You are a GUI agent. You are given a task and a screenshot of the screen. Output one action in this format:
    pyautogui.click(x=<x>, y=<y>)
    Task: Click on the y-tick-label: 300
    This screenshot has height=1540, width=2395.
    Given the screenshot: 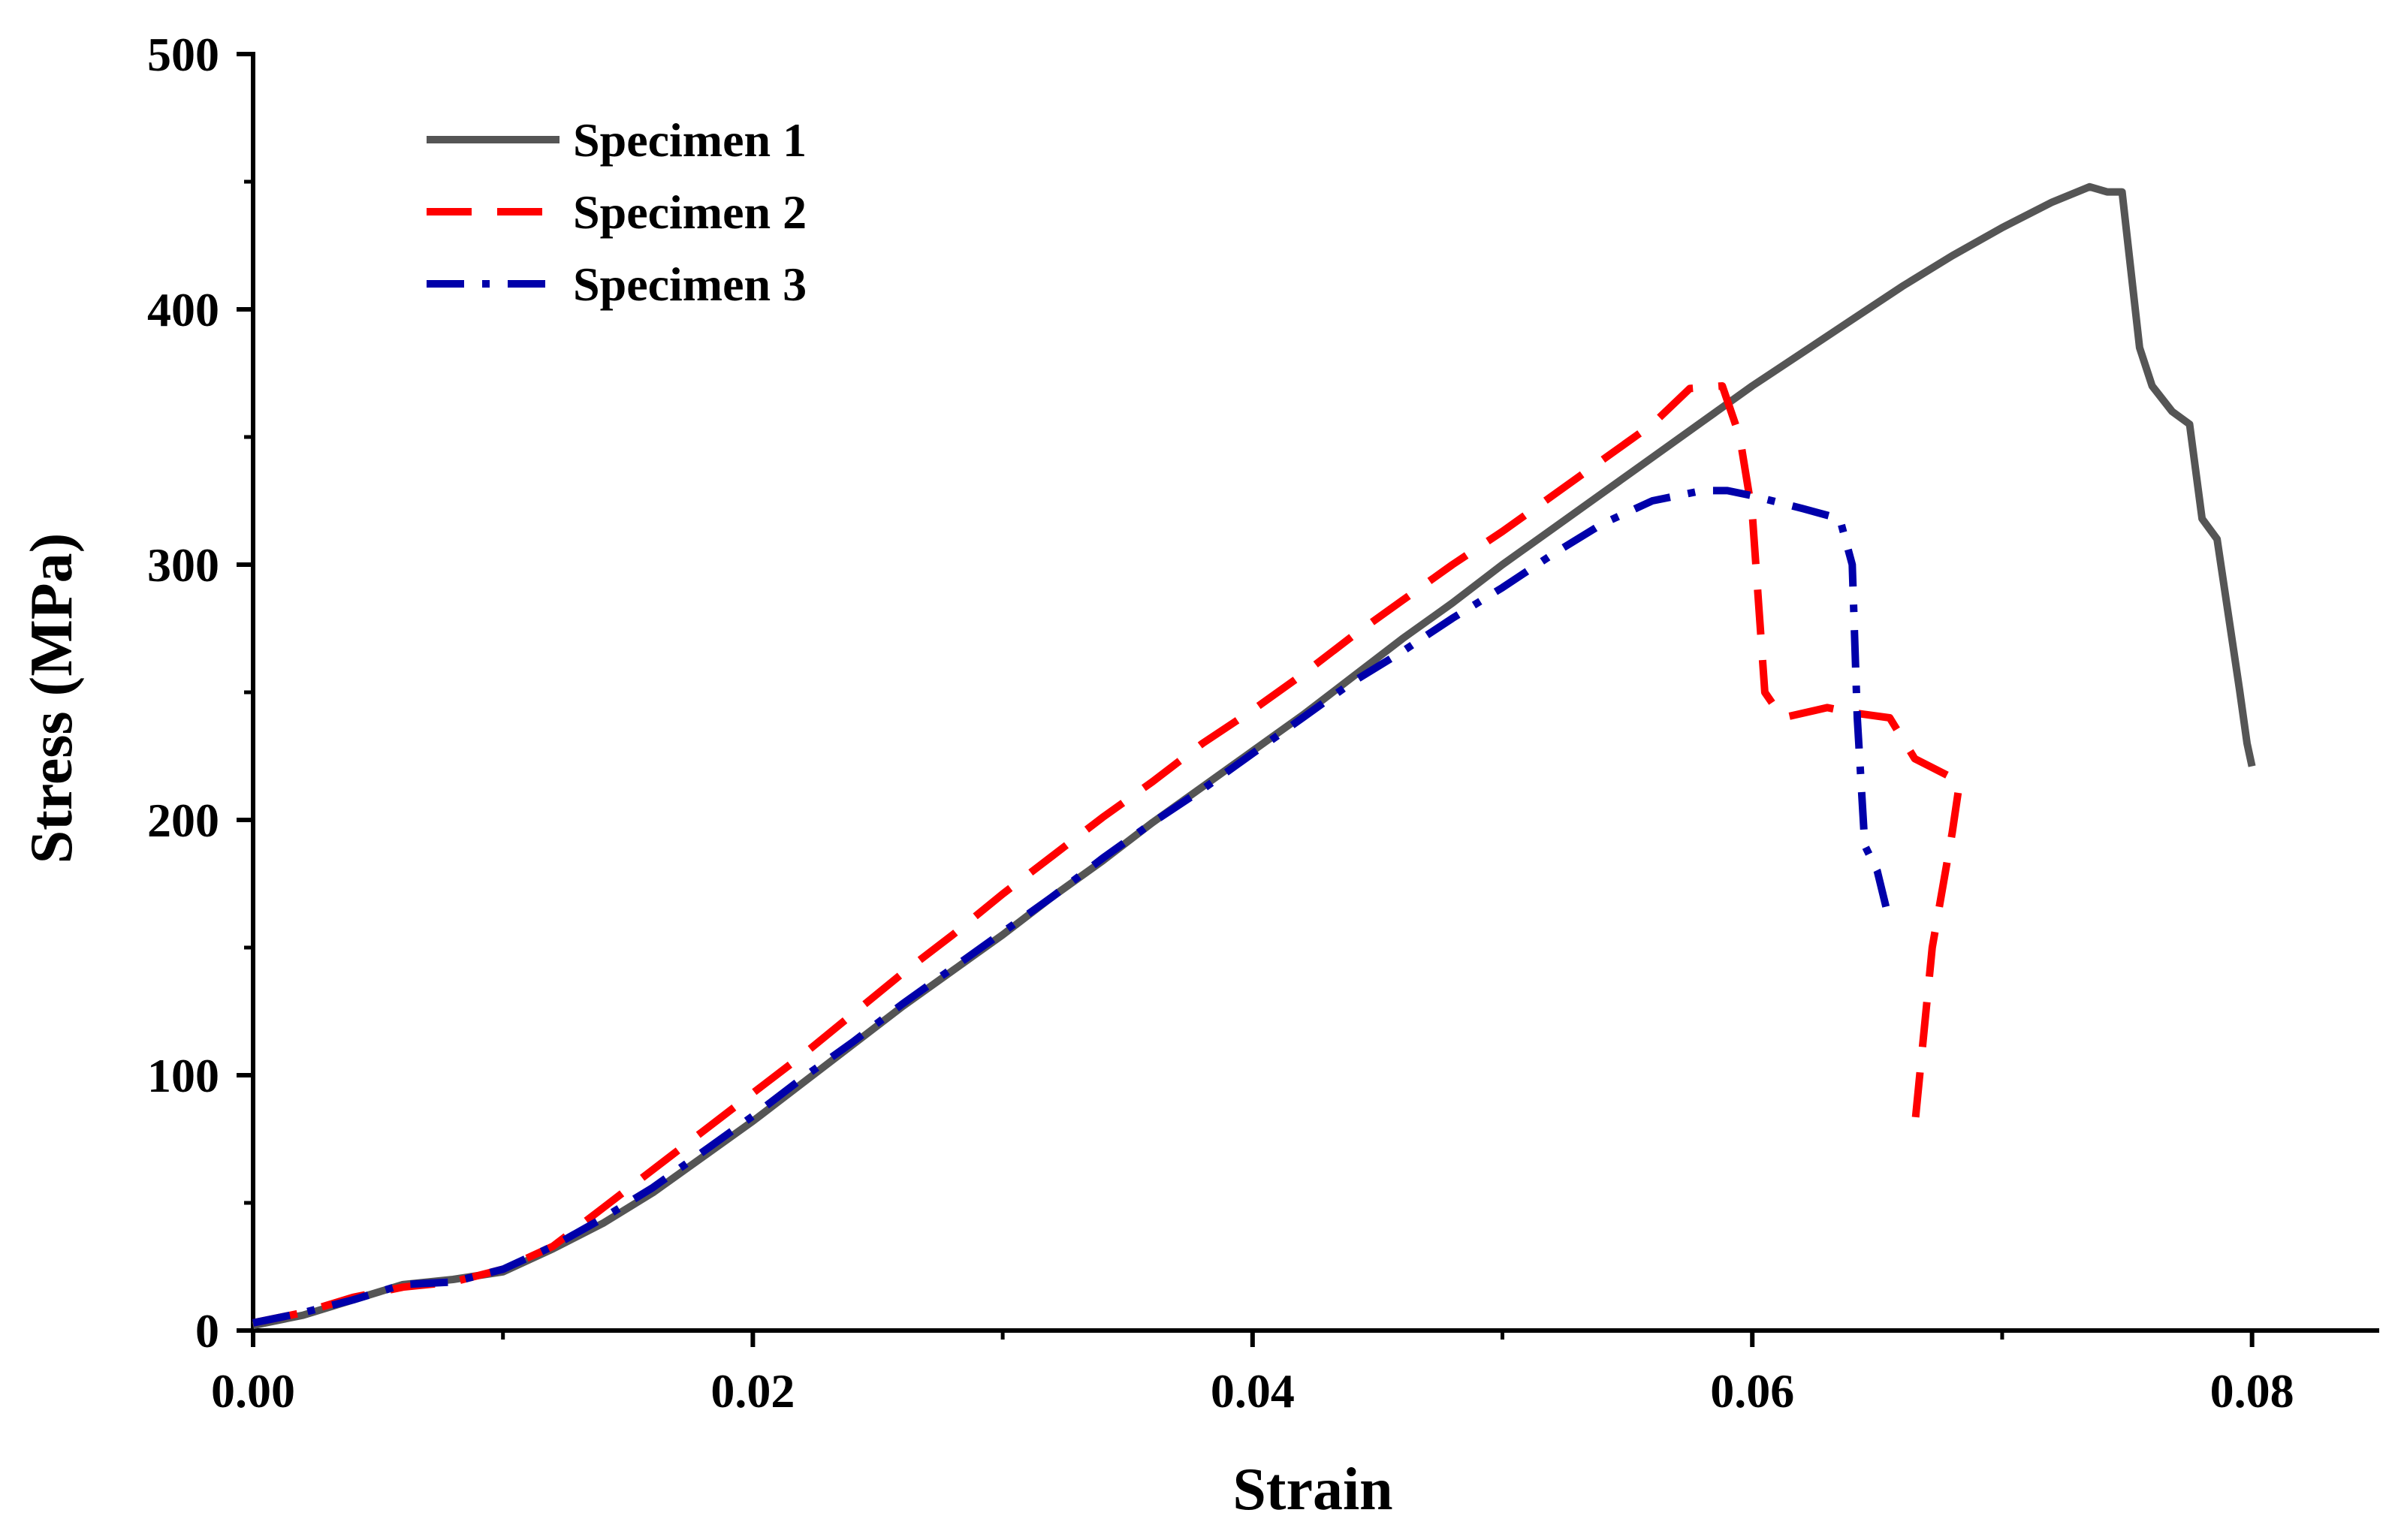 What is the action you would take?
    pyautogui.click(x=183, y=565)
    